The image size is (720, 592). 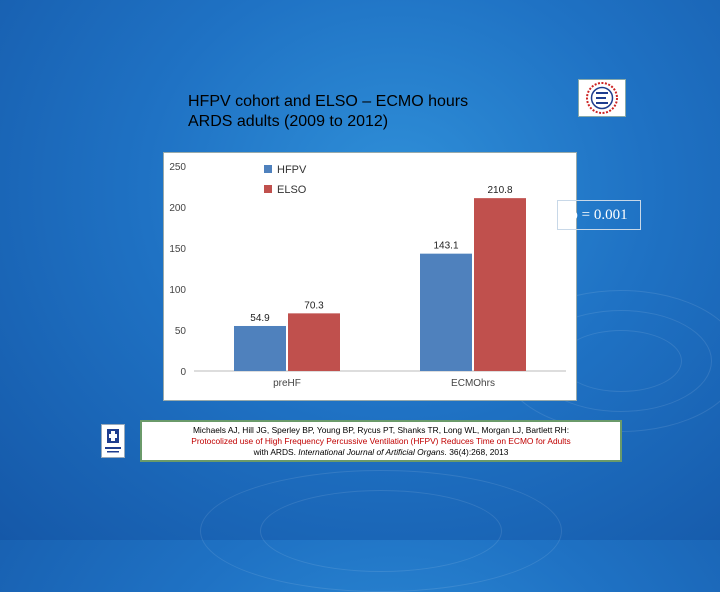 What do you see at coordinates (599, 215) in the screenshot?
I see `p-value-label: p = 0.001` at bounding box center [599, 215].